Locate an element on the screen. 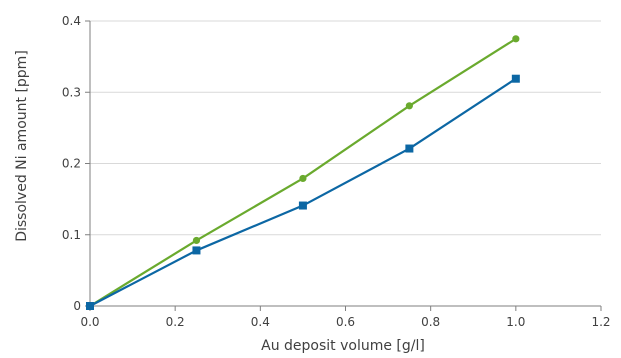 This screenshot has height=358, width=621. x-tick-label: 0.4 is located at coordinates (260, 322).